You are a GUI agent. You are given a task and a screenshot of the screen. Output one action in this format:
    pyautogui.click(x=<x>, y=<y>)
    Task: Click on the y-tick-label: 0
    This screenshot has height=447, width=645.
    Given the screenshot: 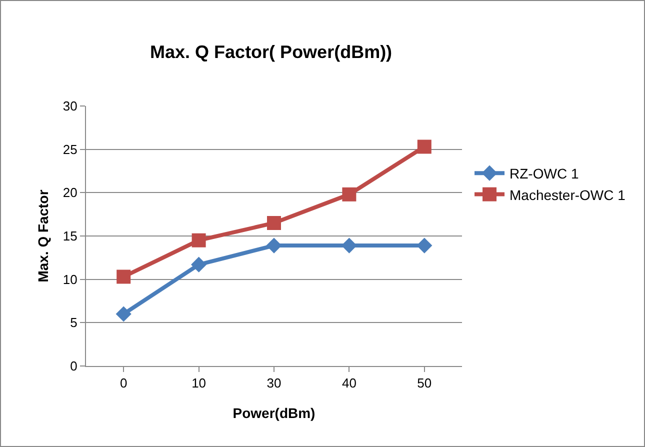 What is the action you would take?
    pyautogui.click(x=74, y=366)
    